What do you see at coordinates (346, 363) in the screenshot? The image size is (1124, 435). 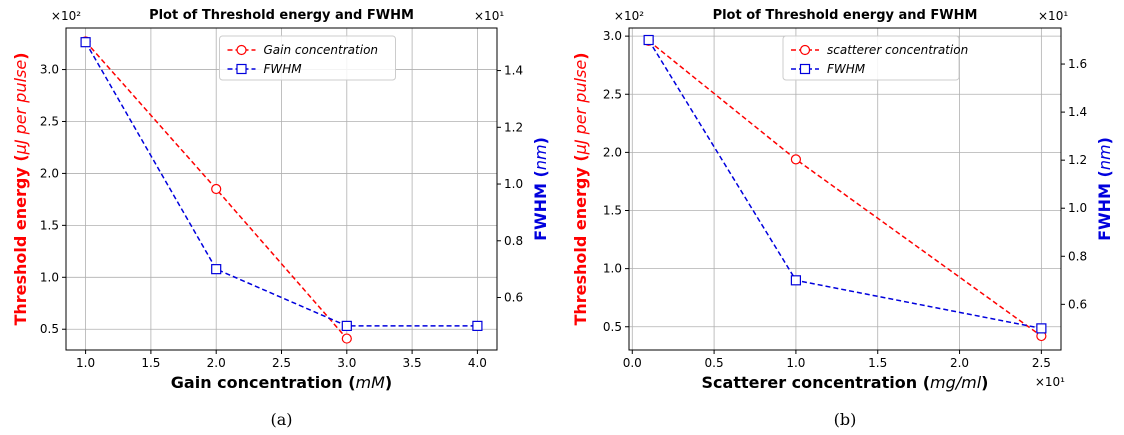 I see `x-tick-label: 3.0` at bounding box center [346, 363].